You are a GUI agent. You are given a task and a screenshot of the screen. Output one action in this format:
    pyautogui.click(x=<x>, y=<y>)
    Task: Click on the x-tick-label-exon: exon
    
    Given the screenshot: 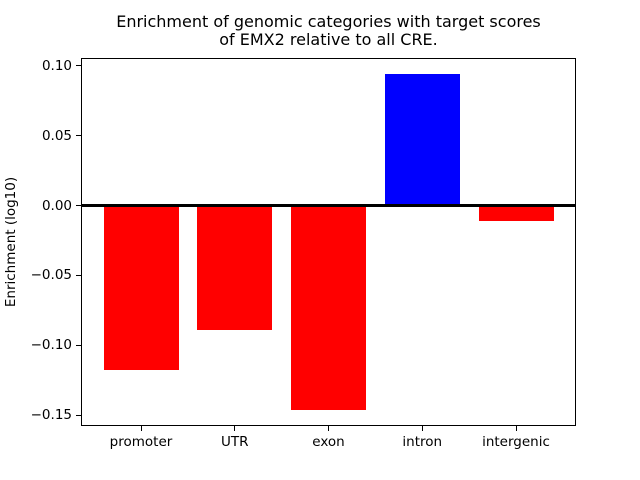 What is the action you would take?
    pyautogui.click(x=328, y=442)
    